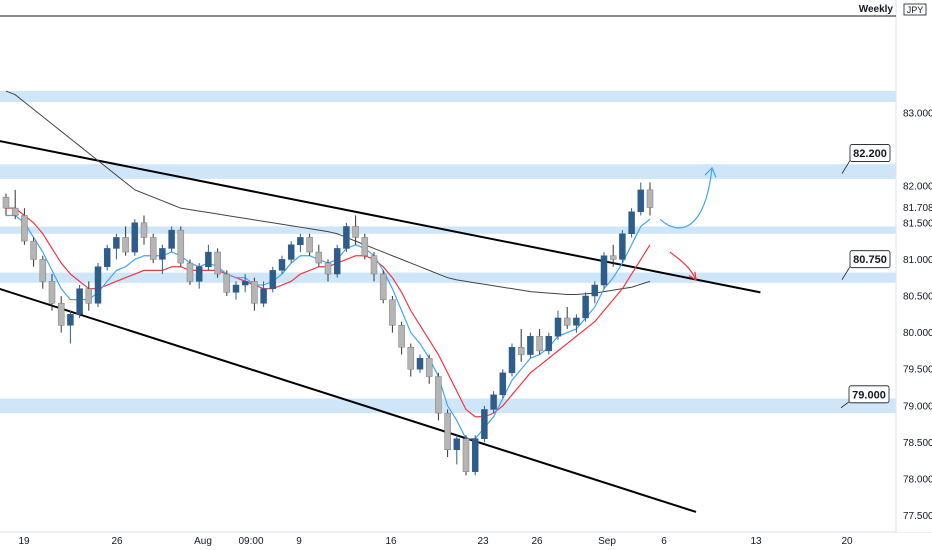  Describe the element at coordinates (917, 443) in the screenshot. I see `price-tick-label: 78.500` at that location.